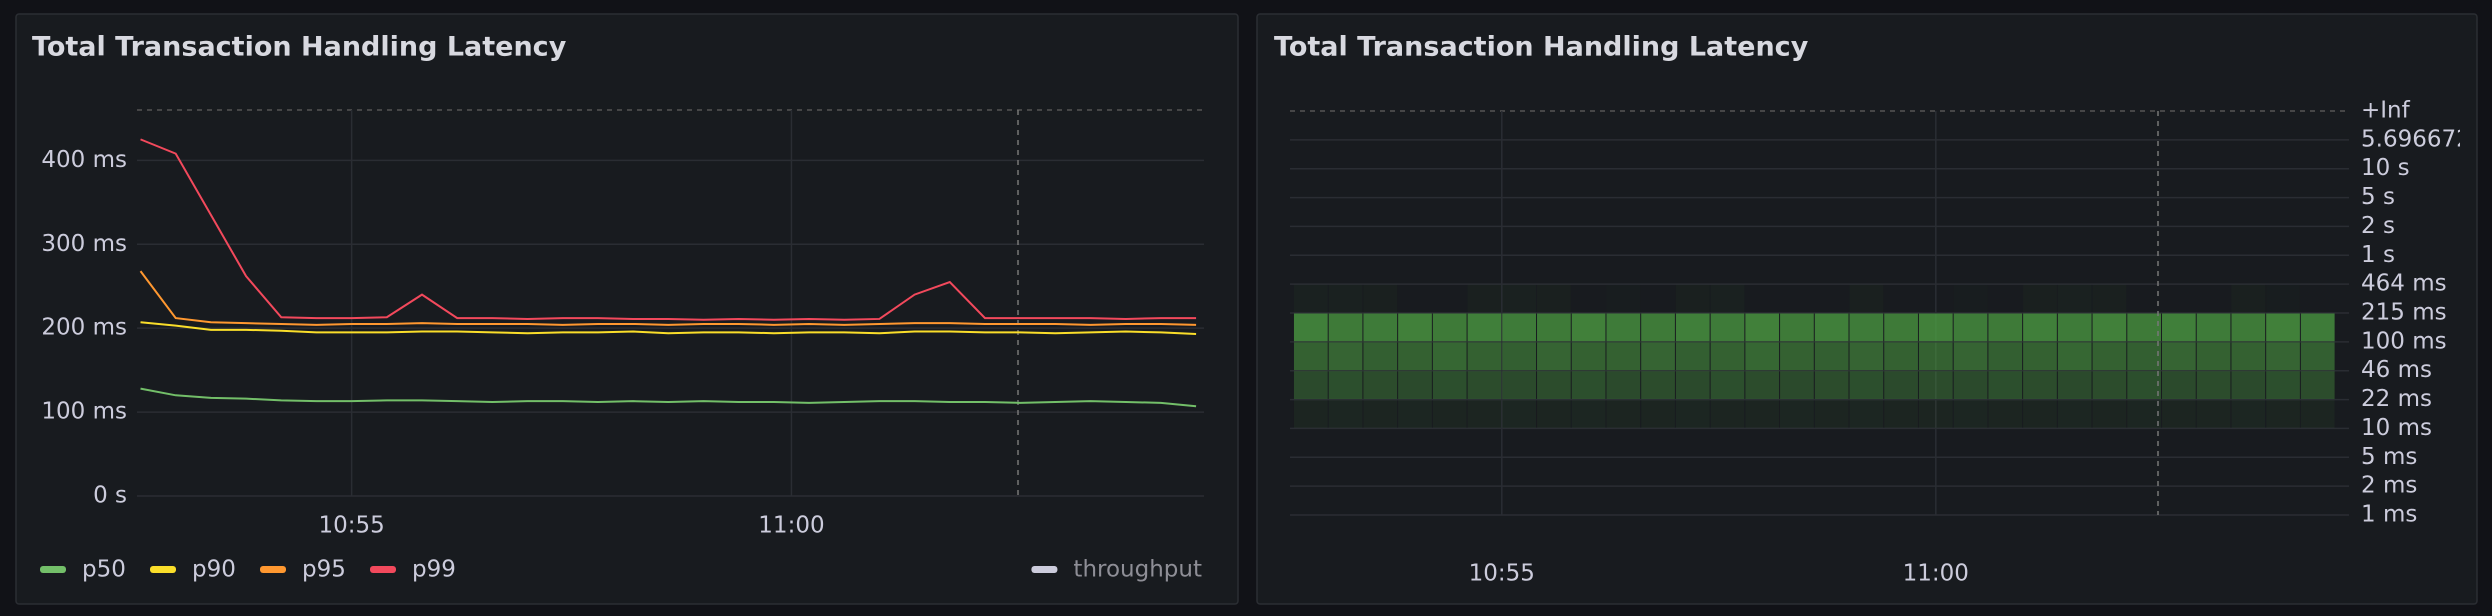 Image resolution: width=2492 pixels, height=616 pixels. What do you see at coordinates (2389, 457) in the screenshot?
I see `y-tick-label: 5 ms` at bounding box center [2389, 457].